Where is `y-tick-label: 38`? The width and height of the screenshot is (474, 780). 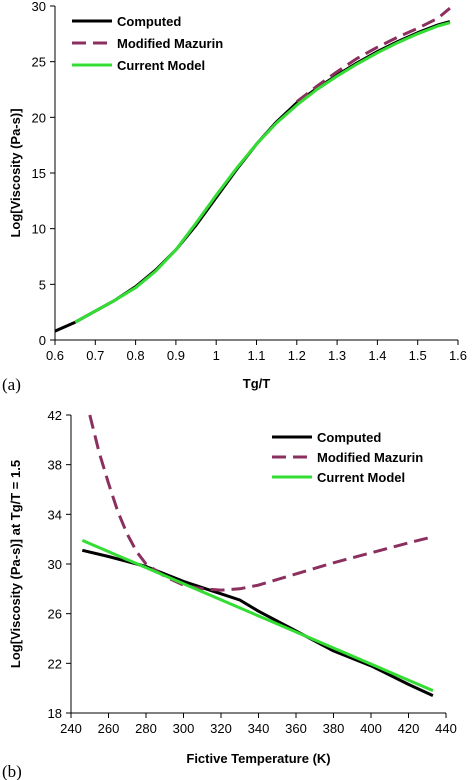
y-tick-label: 38 is located at coordinates (55, 465).